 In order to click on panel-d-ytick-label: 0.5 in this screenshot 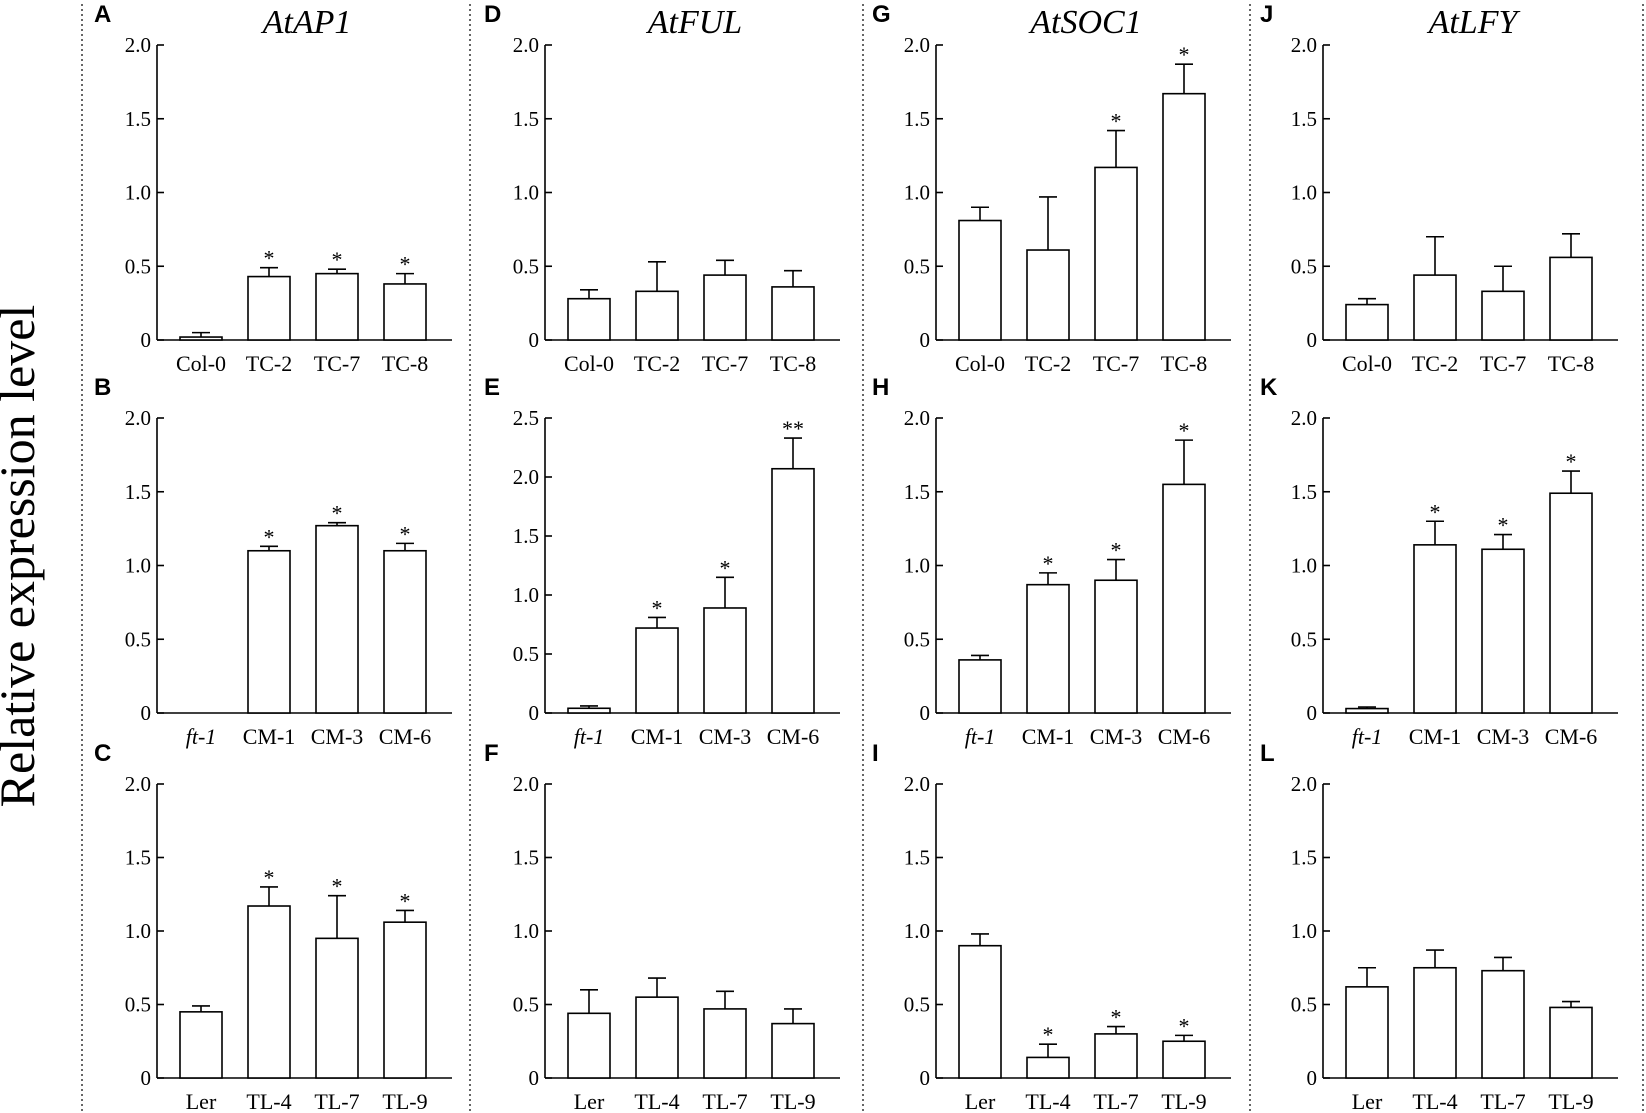, I will do `click(526, 266)`.